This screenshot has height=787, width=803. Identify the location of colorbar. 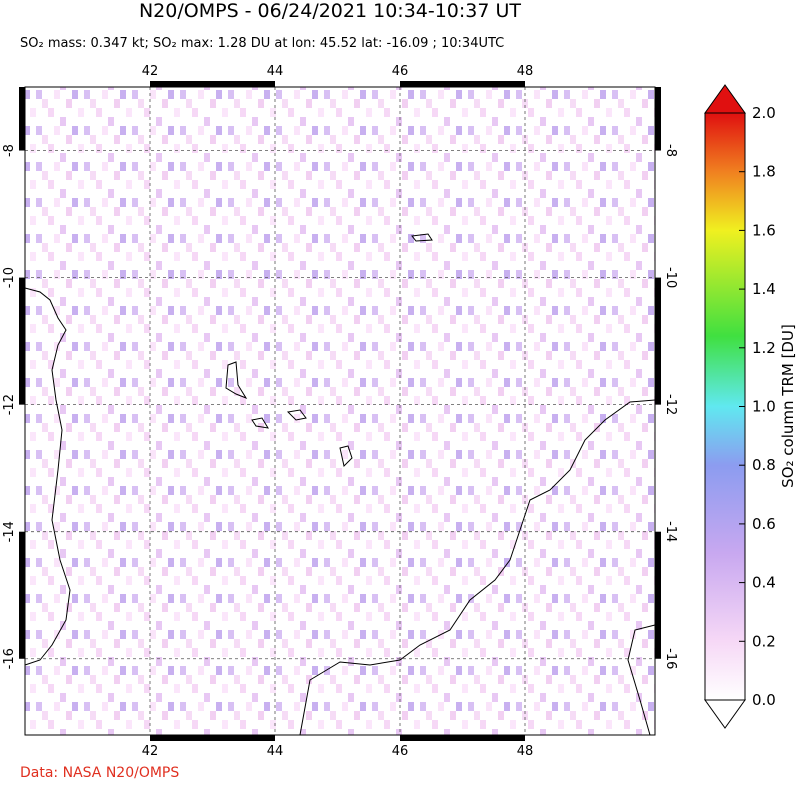
(725, 406).